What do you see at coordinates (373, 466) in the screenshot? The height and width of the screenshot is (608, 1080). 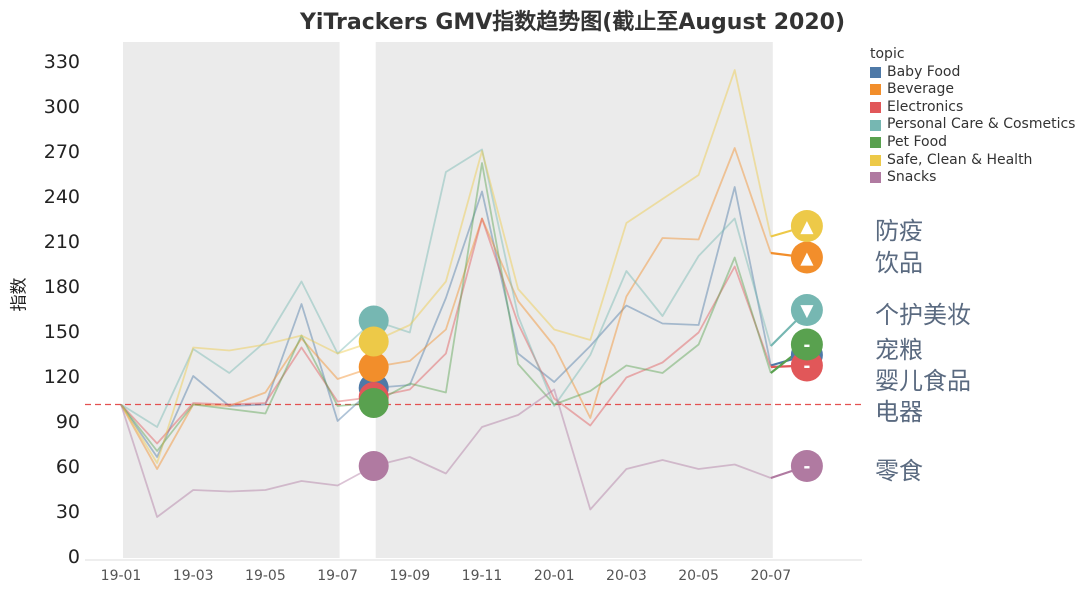 I see `marker-snacks` at bounding box center [373, 466].